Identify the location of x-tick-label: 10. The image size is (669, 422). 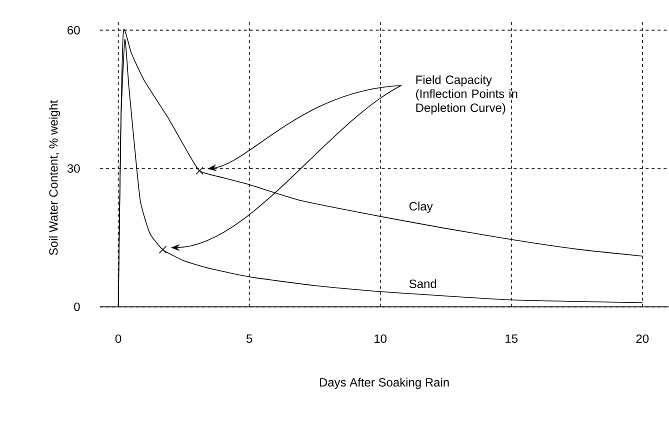
(380, 339).